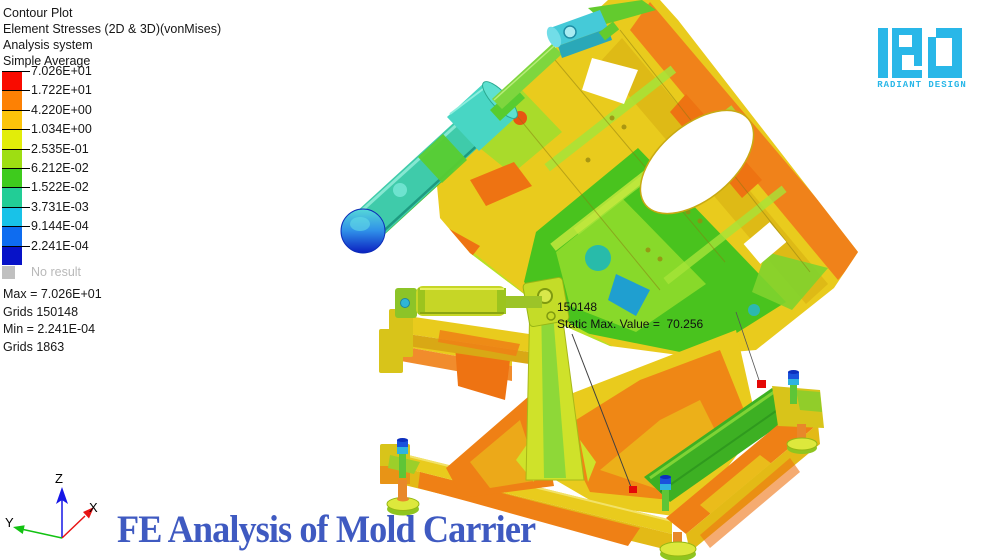 Image resolution: width=981 pixels, height=560 pixels. What do you see at coordinates (61, 71) in the screenshot?
I see `legend-level-label: 7.026E+01` at bounding box center [61, 71].